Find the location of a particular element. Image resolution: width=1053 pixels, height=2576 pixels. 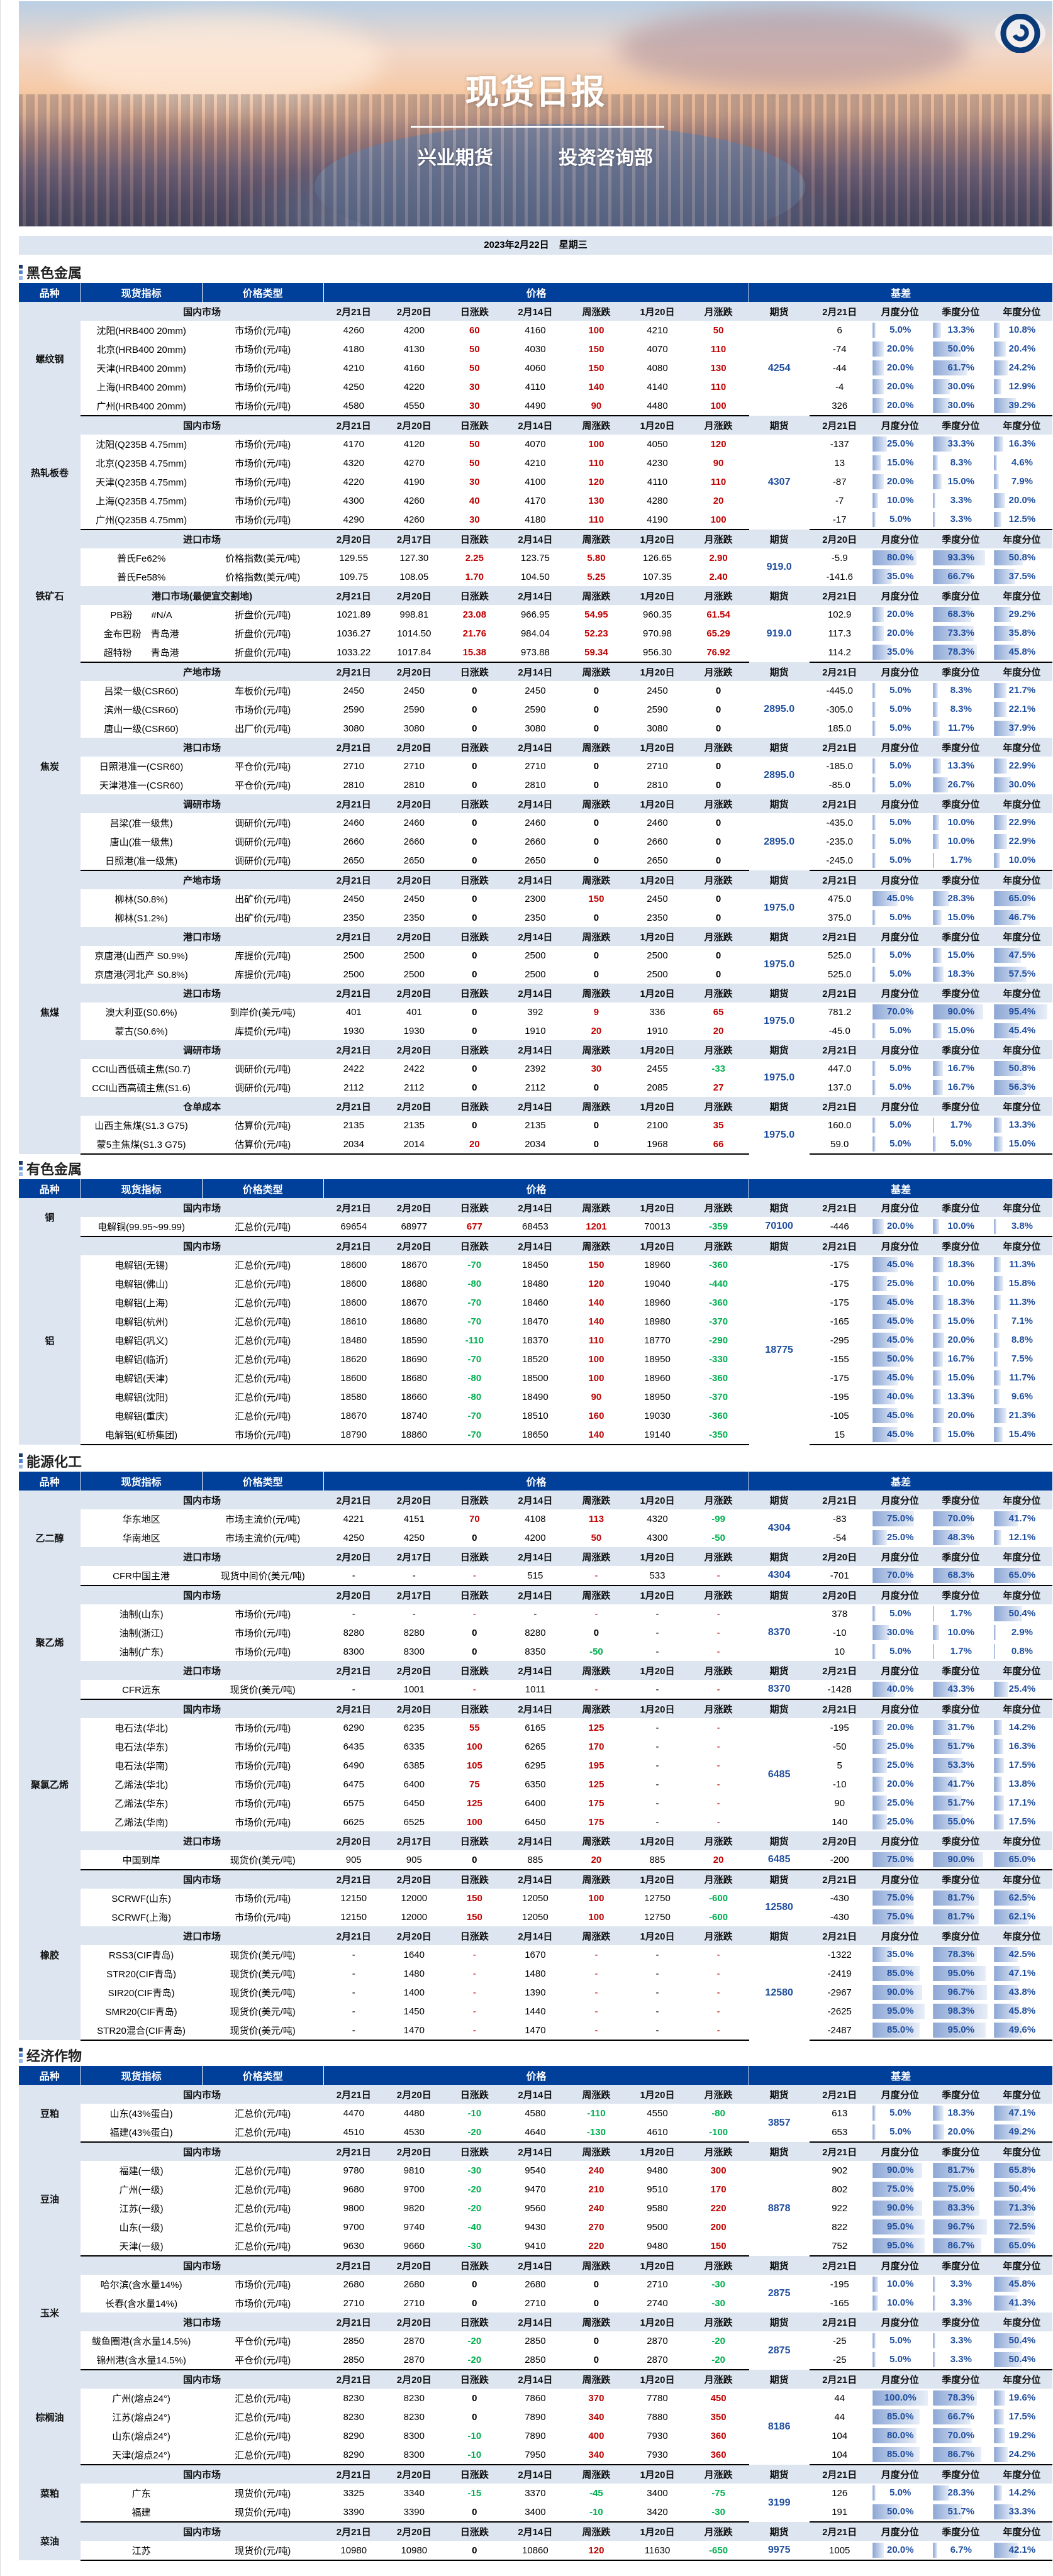

basis-value: -2419 is located at coordinates (839, 1973).